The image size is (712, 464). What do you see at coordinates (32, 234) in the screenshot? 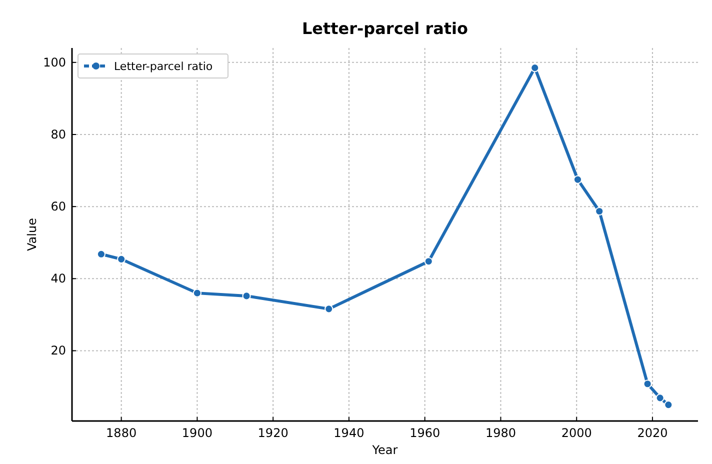
I see `y-axis-title: Value` at bounding box center [32, 234].